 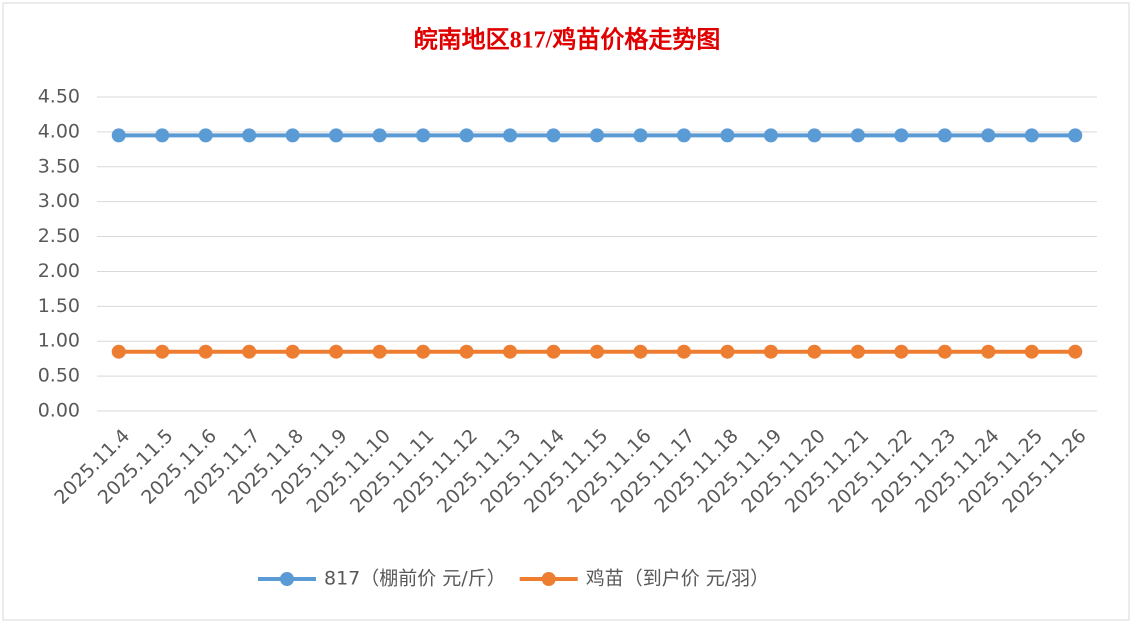 I want to click on legend: 817（棚前价 元/斤） 鸡苗（到户价 元/羽）, so click(x=513, y=579).